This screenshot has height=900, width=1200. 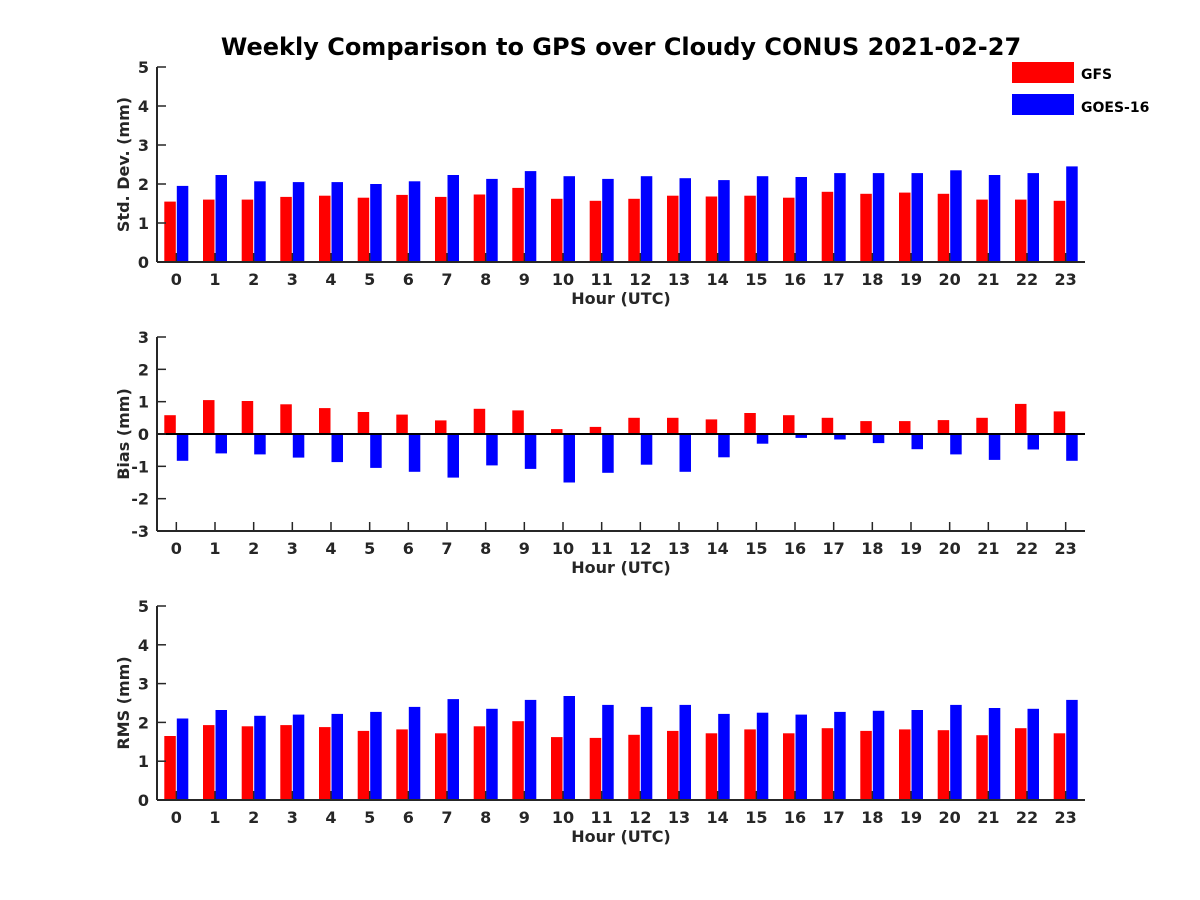 I want to click on bias-x-tick-label: 3, so click(x=292, y=548).